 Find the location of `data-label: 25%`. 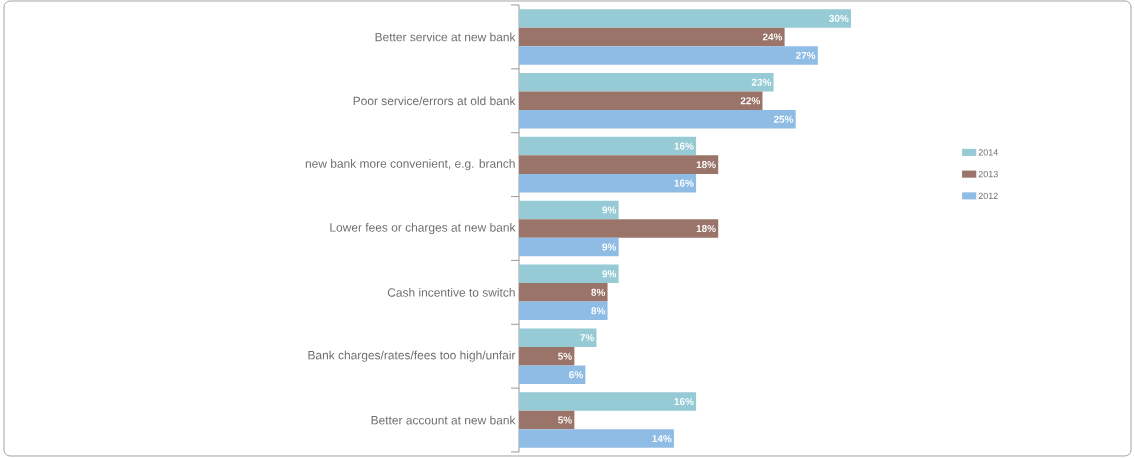

data-label: 25% is located at coordinates (783, 119).